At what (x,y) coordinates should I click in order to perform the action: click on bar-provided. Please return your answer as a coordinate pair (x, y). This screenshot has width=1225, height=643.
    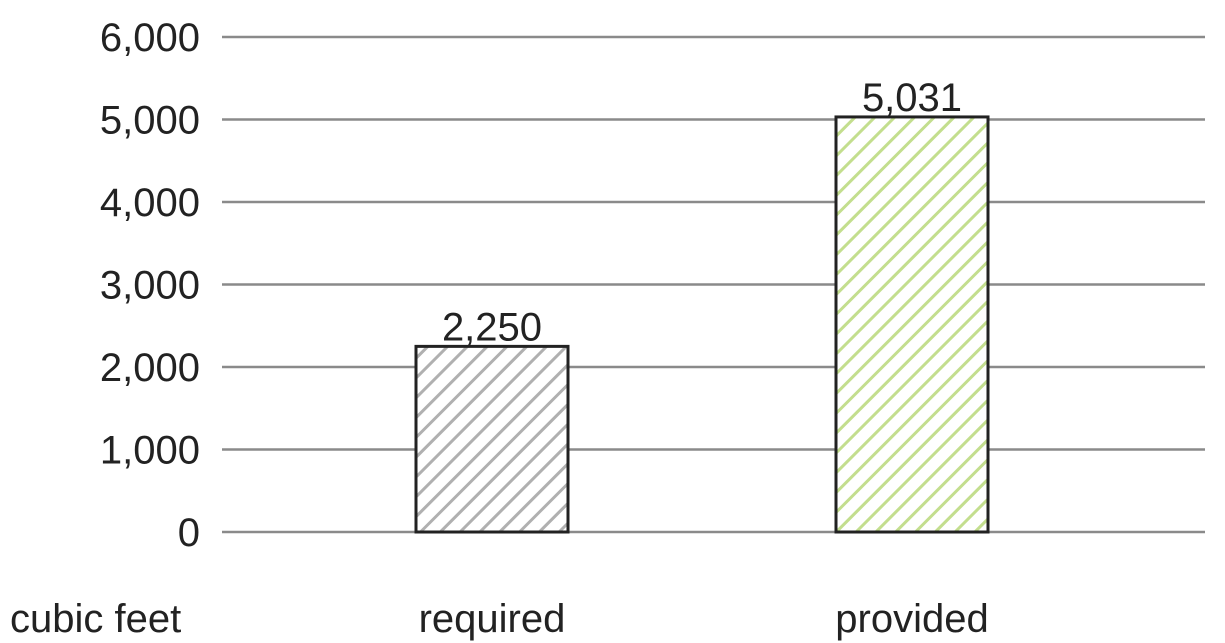
    Looking at the image, I should click on (912, 324).